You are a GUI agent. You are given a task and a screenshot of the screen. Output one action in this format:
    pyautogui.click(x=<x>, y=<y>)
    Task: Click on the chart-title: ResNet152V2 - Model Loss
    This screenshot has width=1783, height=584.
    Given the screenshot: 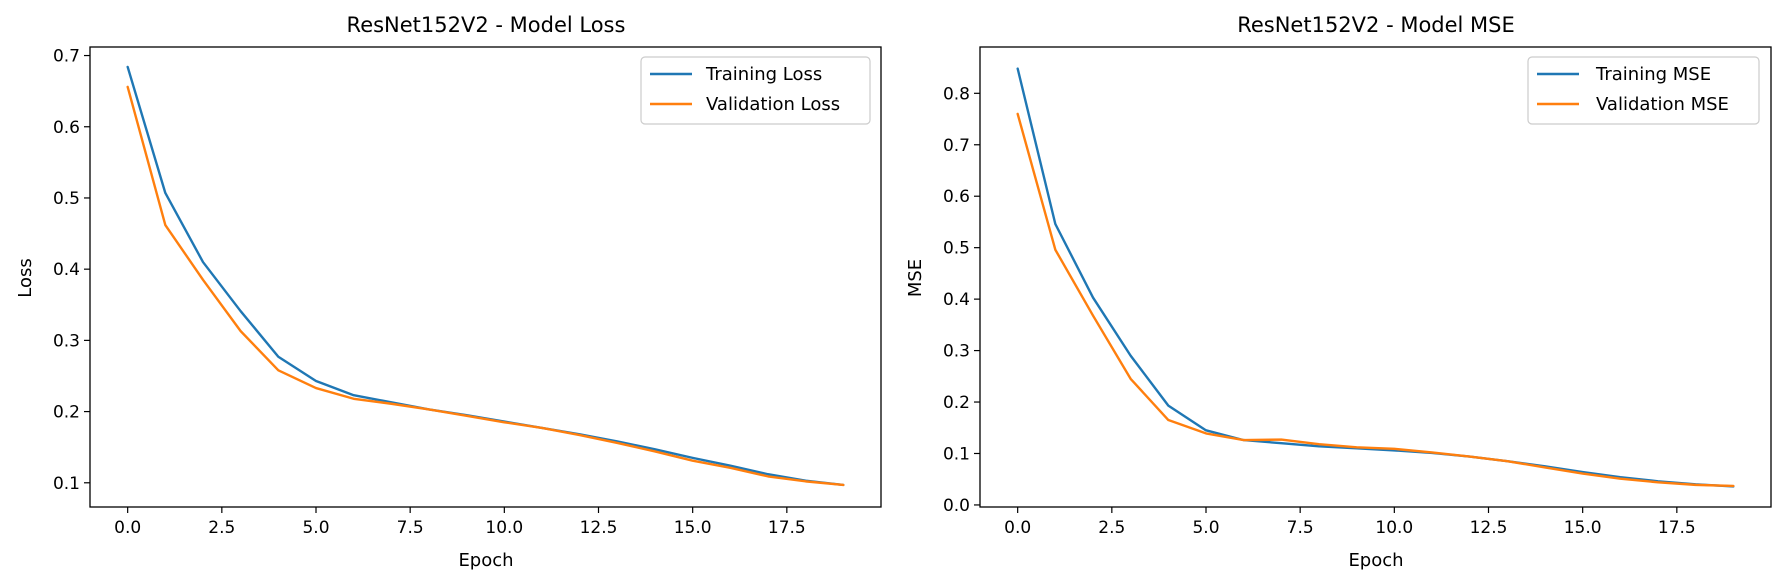 What is the action you would take?
    pyautogui.click(x=486, y=25)
    